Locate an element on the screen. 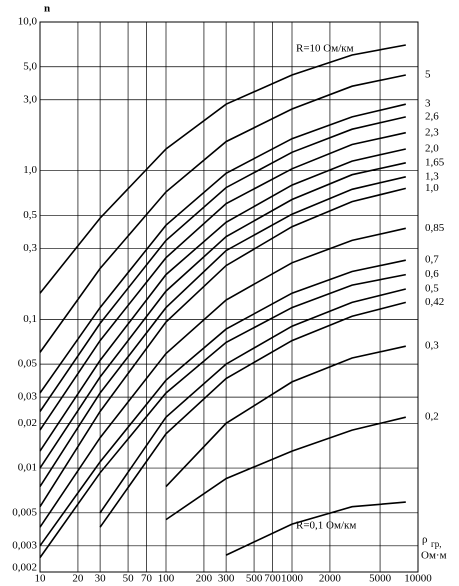 The image size is (459, 586). curve-label: 0,3 is located at coordinates (432, 346).